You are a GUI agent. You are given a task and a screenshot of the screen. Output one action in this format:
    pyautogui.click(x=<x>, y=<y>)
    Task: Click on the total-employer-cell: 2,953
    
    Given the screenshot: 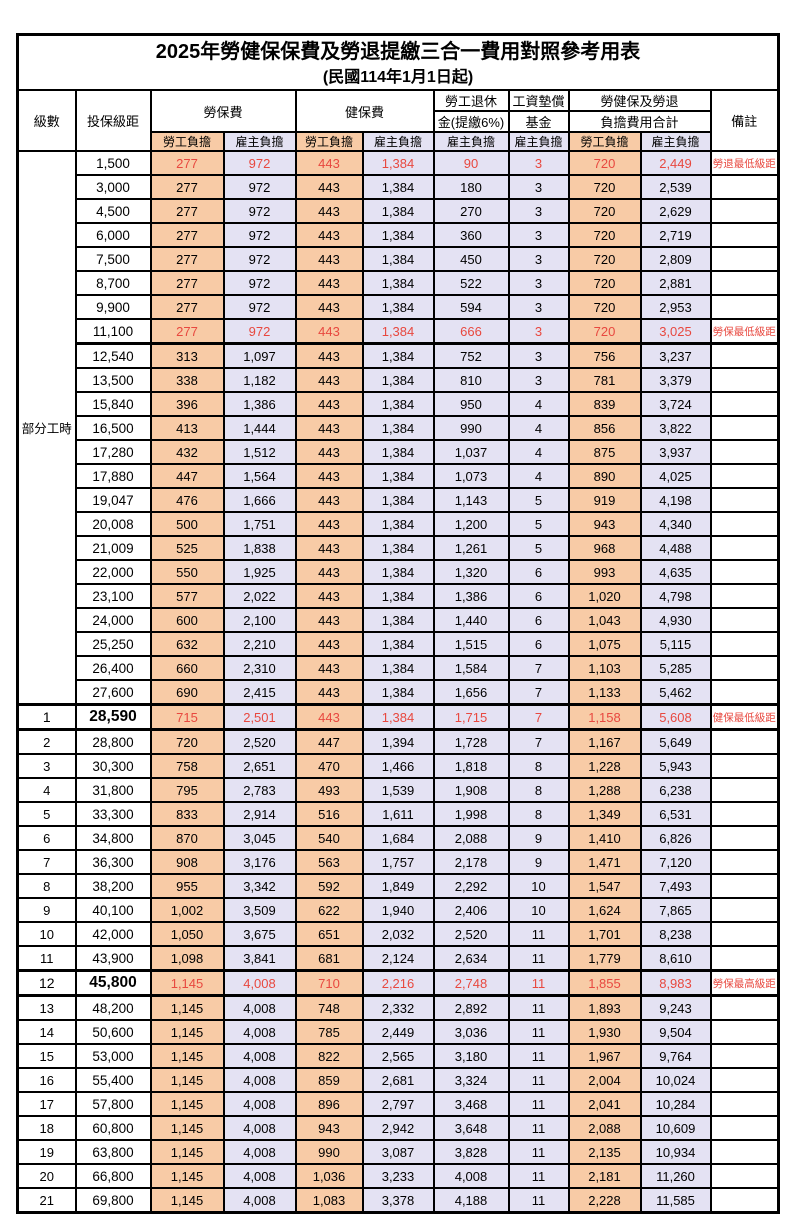 What is the action you would take?
    pyautogui.click(x=675, y=307)
    